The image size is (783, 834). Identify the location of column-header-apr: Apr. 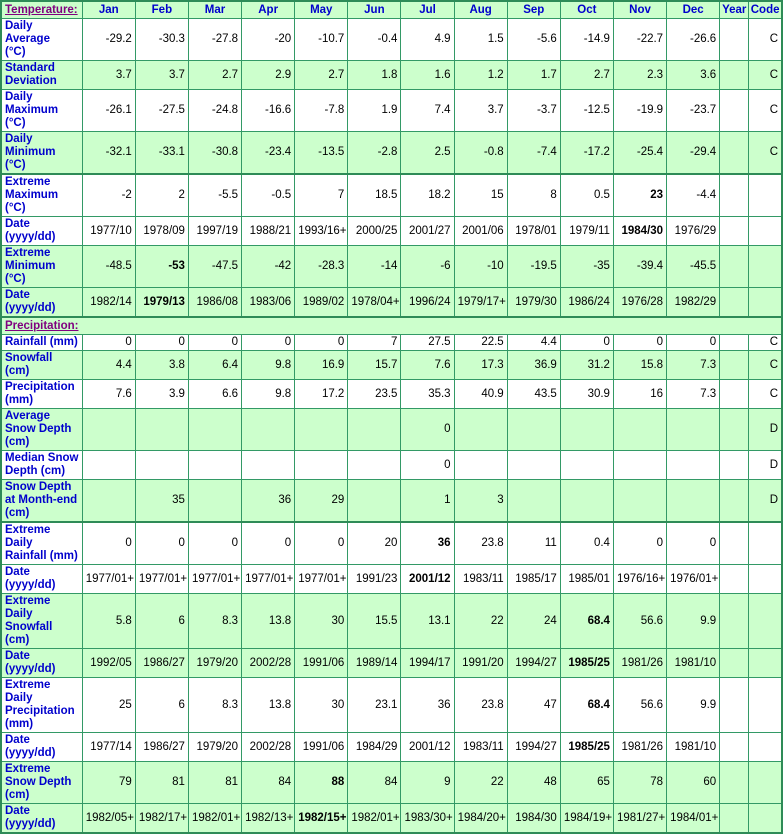
(268, 9).